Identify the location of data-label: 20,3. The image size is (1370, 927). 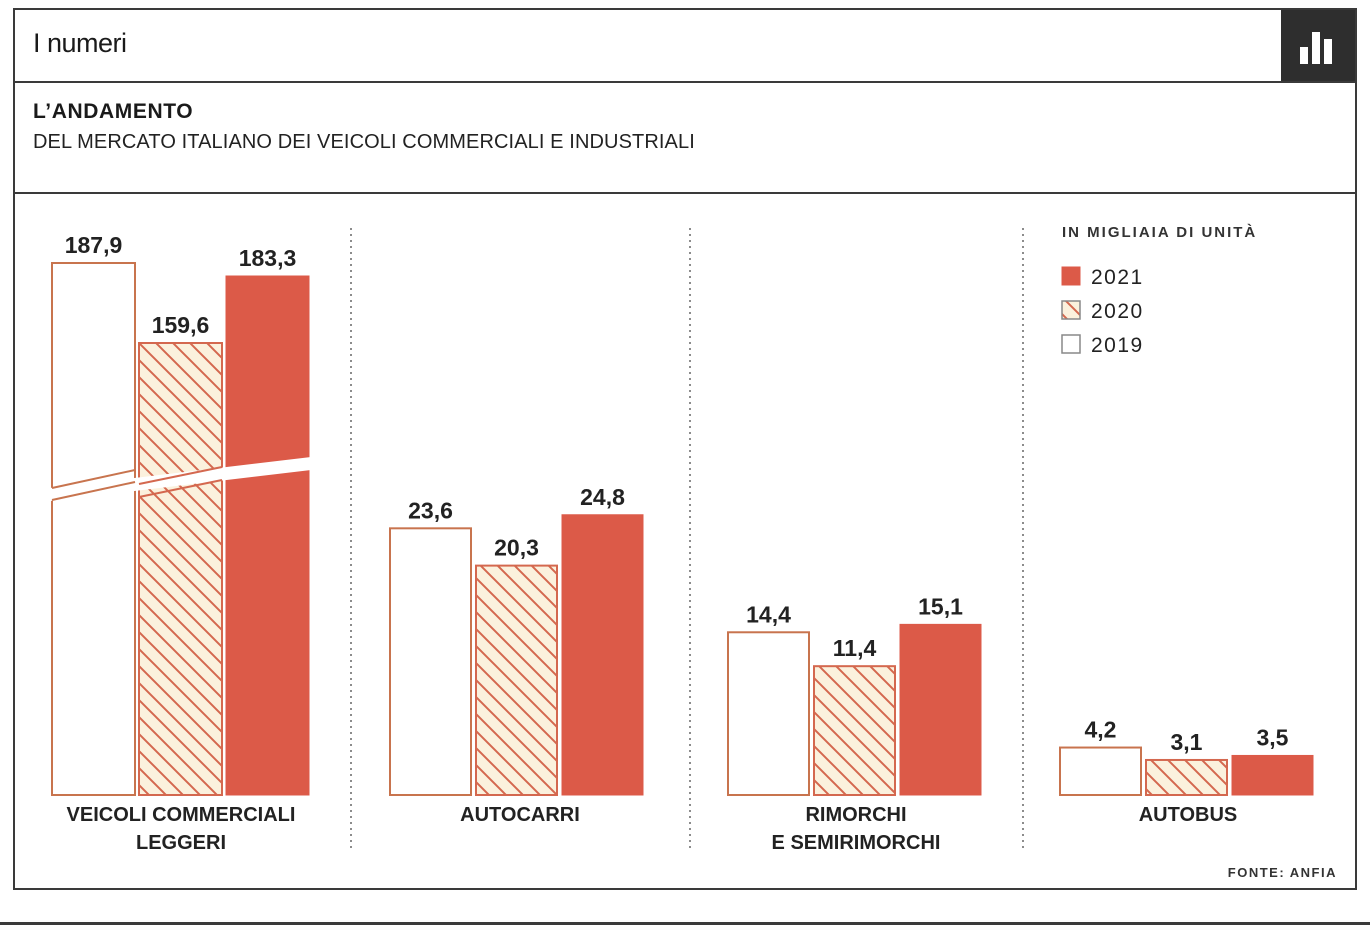
(516, 548).